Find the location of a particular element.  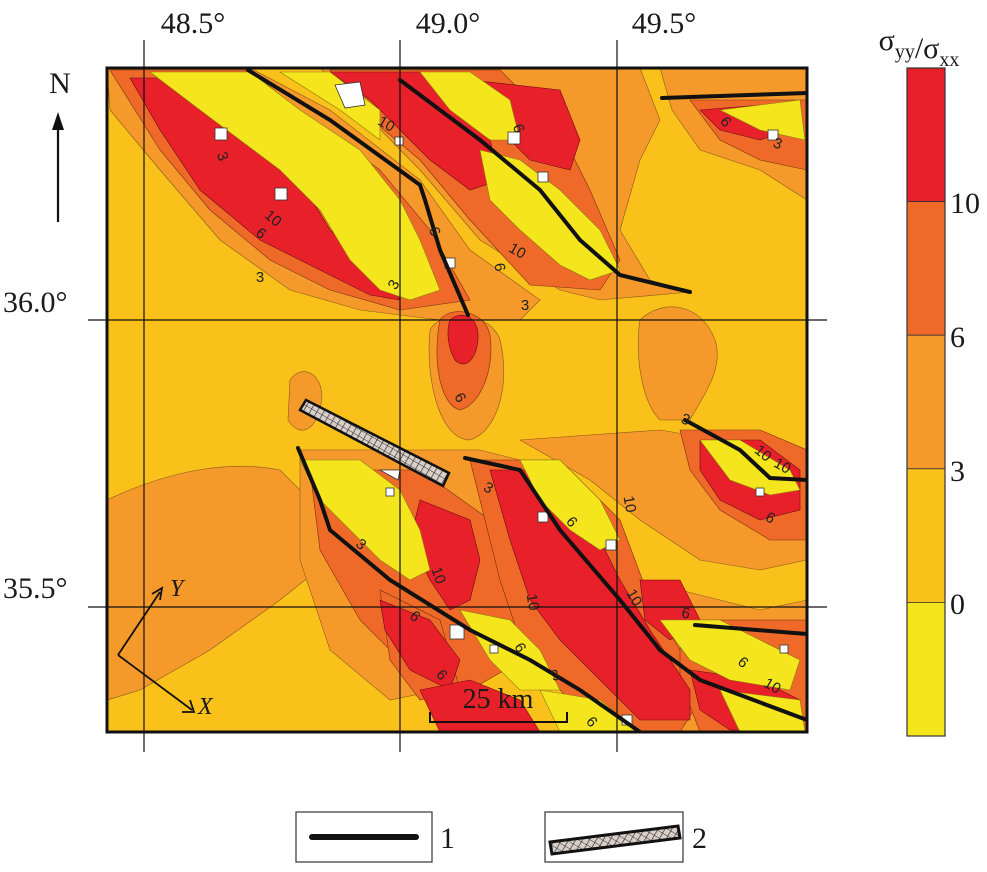

colorbar-tick-0: 0 is located at coordinates (957, 604).